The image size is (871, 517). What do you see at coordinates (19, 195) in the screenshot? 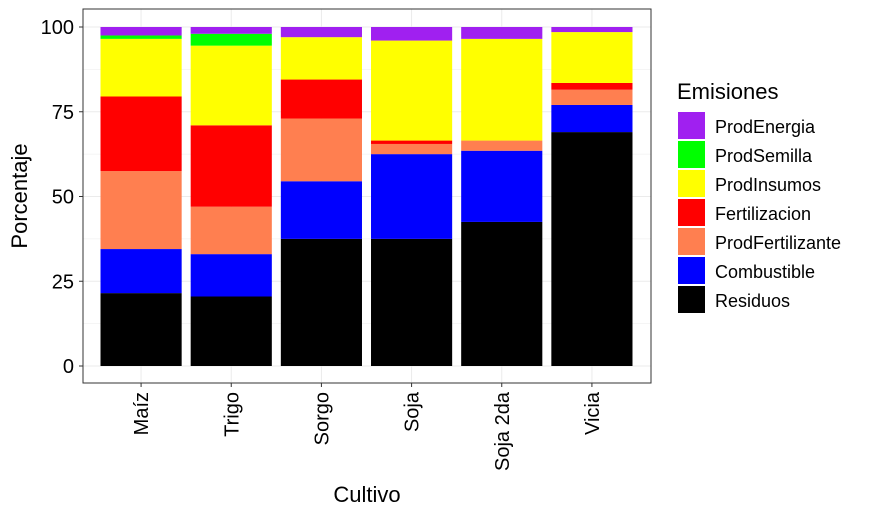
I see `y-axis-title: Porcentaje` at bounding box center [19, 195].